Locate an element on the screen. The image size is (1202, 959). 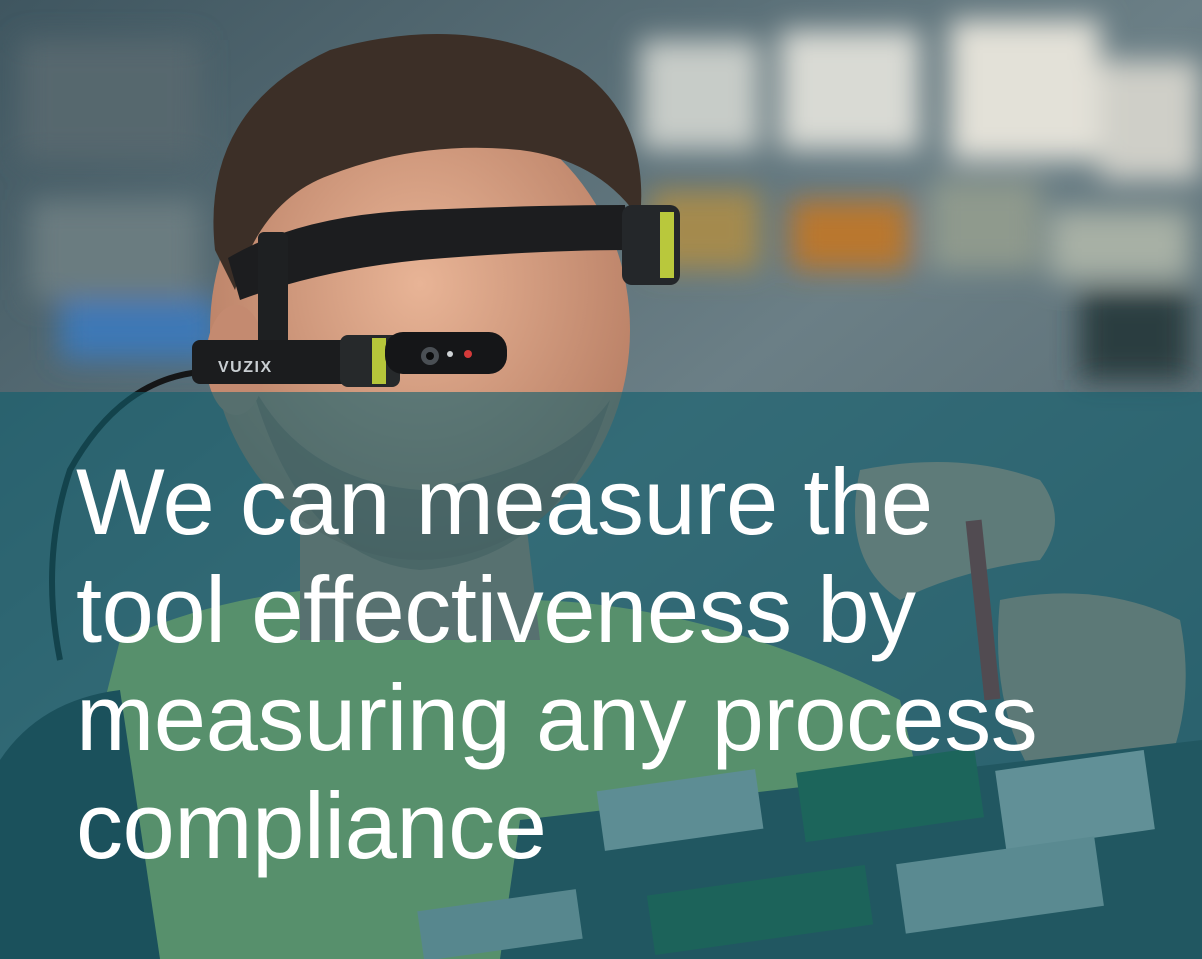
headline-line-4: compliance is located at coordinates (311, 825).